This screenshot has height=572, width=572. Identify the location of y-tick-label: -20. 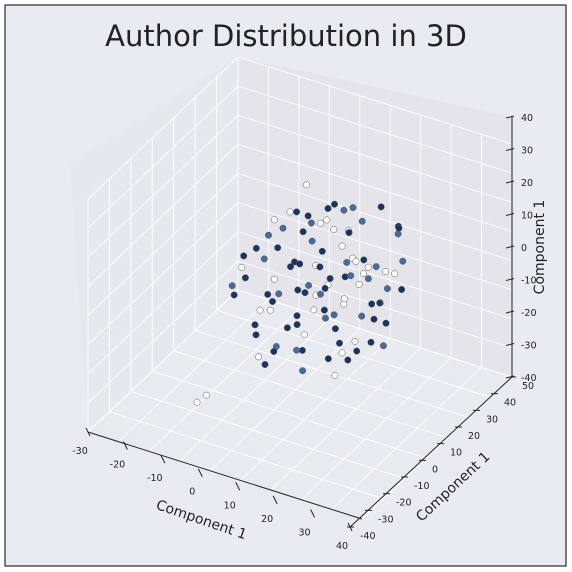
(404, 503).